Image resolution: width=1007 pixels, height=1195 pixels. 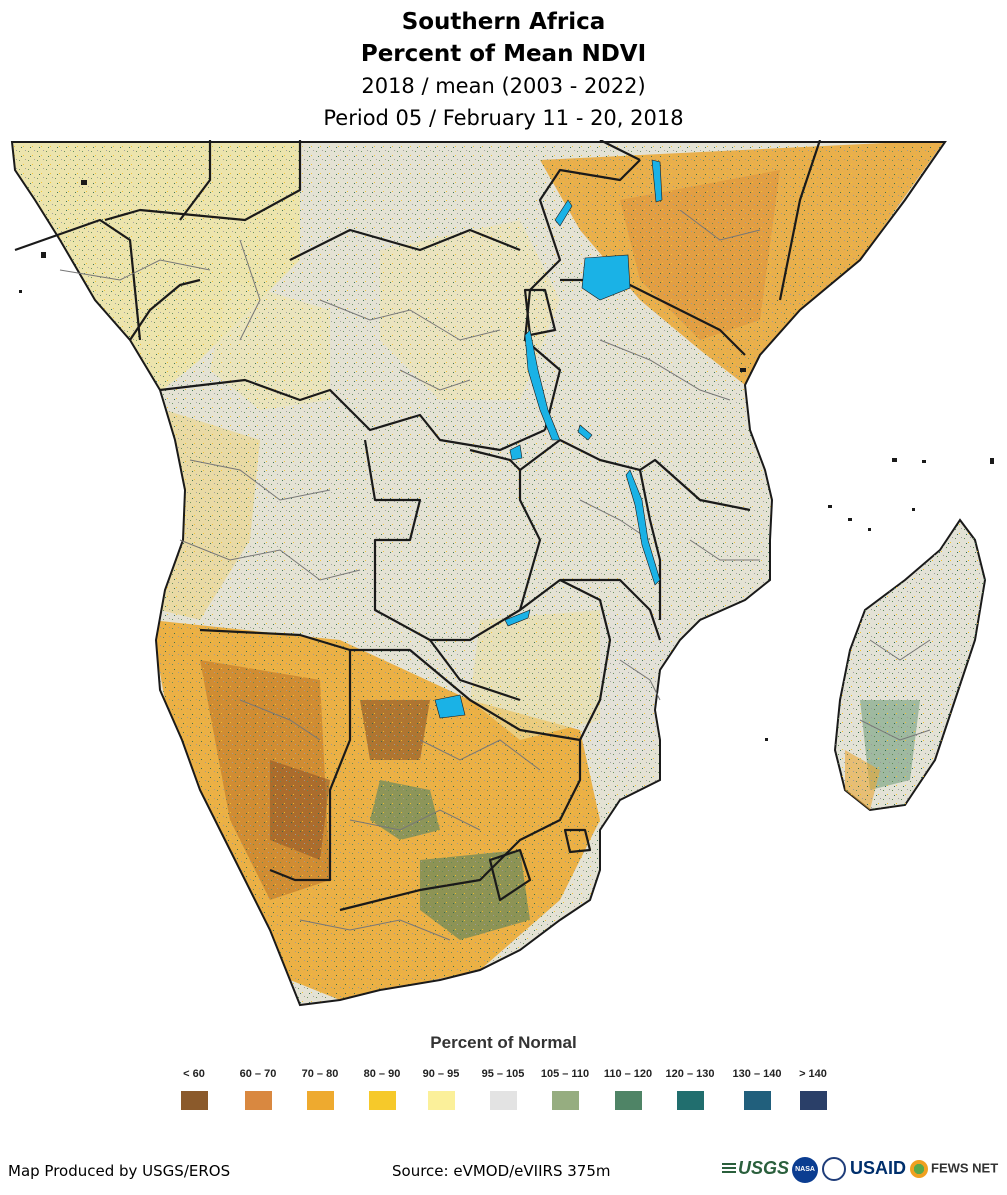 I want to click on legend-label: 70 – 80, so click(x=320, y=1074).